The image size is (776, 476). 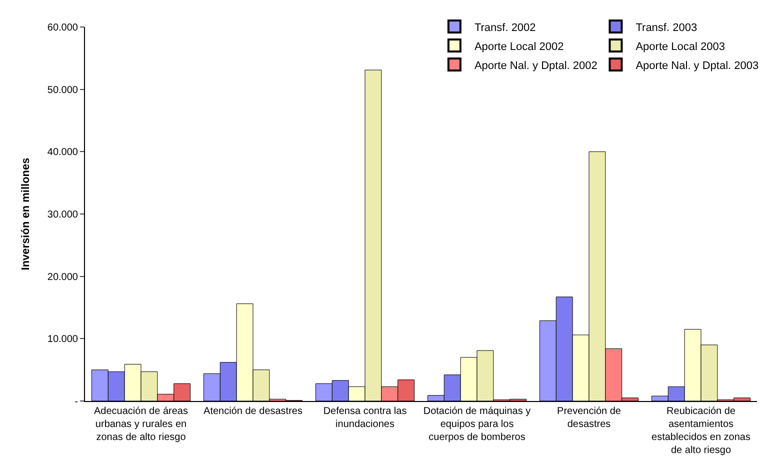 I want to click on x-tick-label: Dotación de máquinas y equipos para los cuerpos de bomberos, so click(x=477, y=424).